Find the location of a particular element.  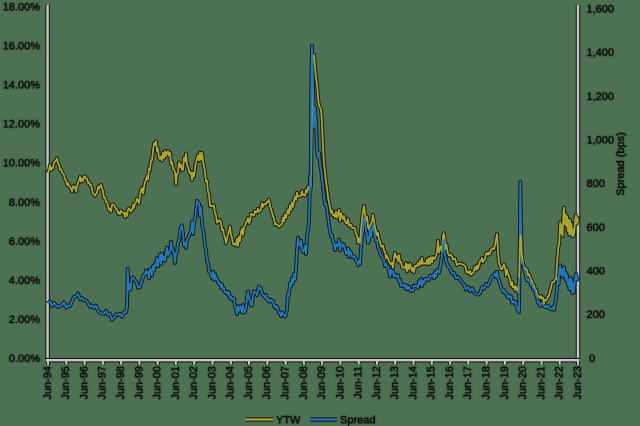

svg-text: Jun-94 is located at coordinates (48, 383).